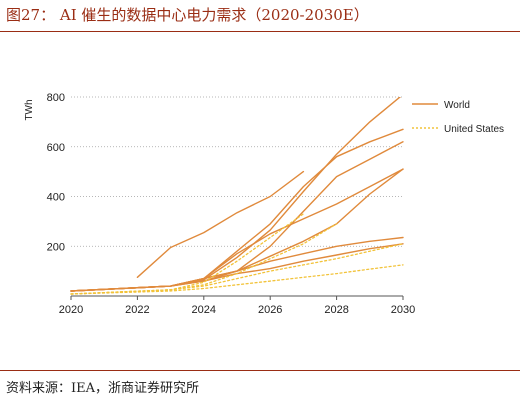 The image size is (520, 401). Describe the element at coordinates (71, 310) in the screenshot. I see `x-tick-label: 2020` at that location.